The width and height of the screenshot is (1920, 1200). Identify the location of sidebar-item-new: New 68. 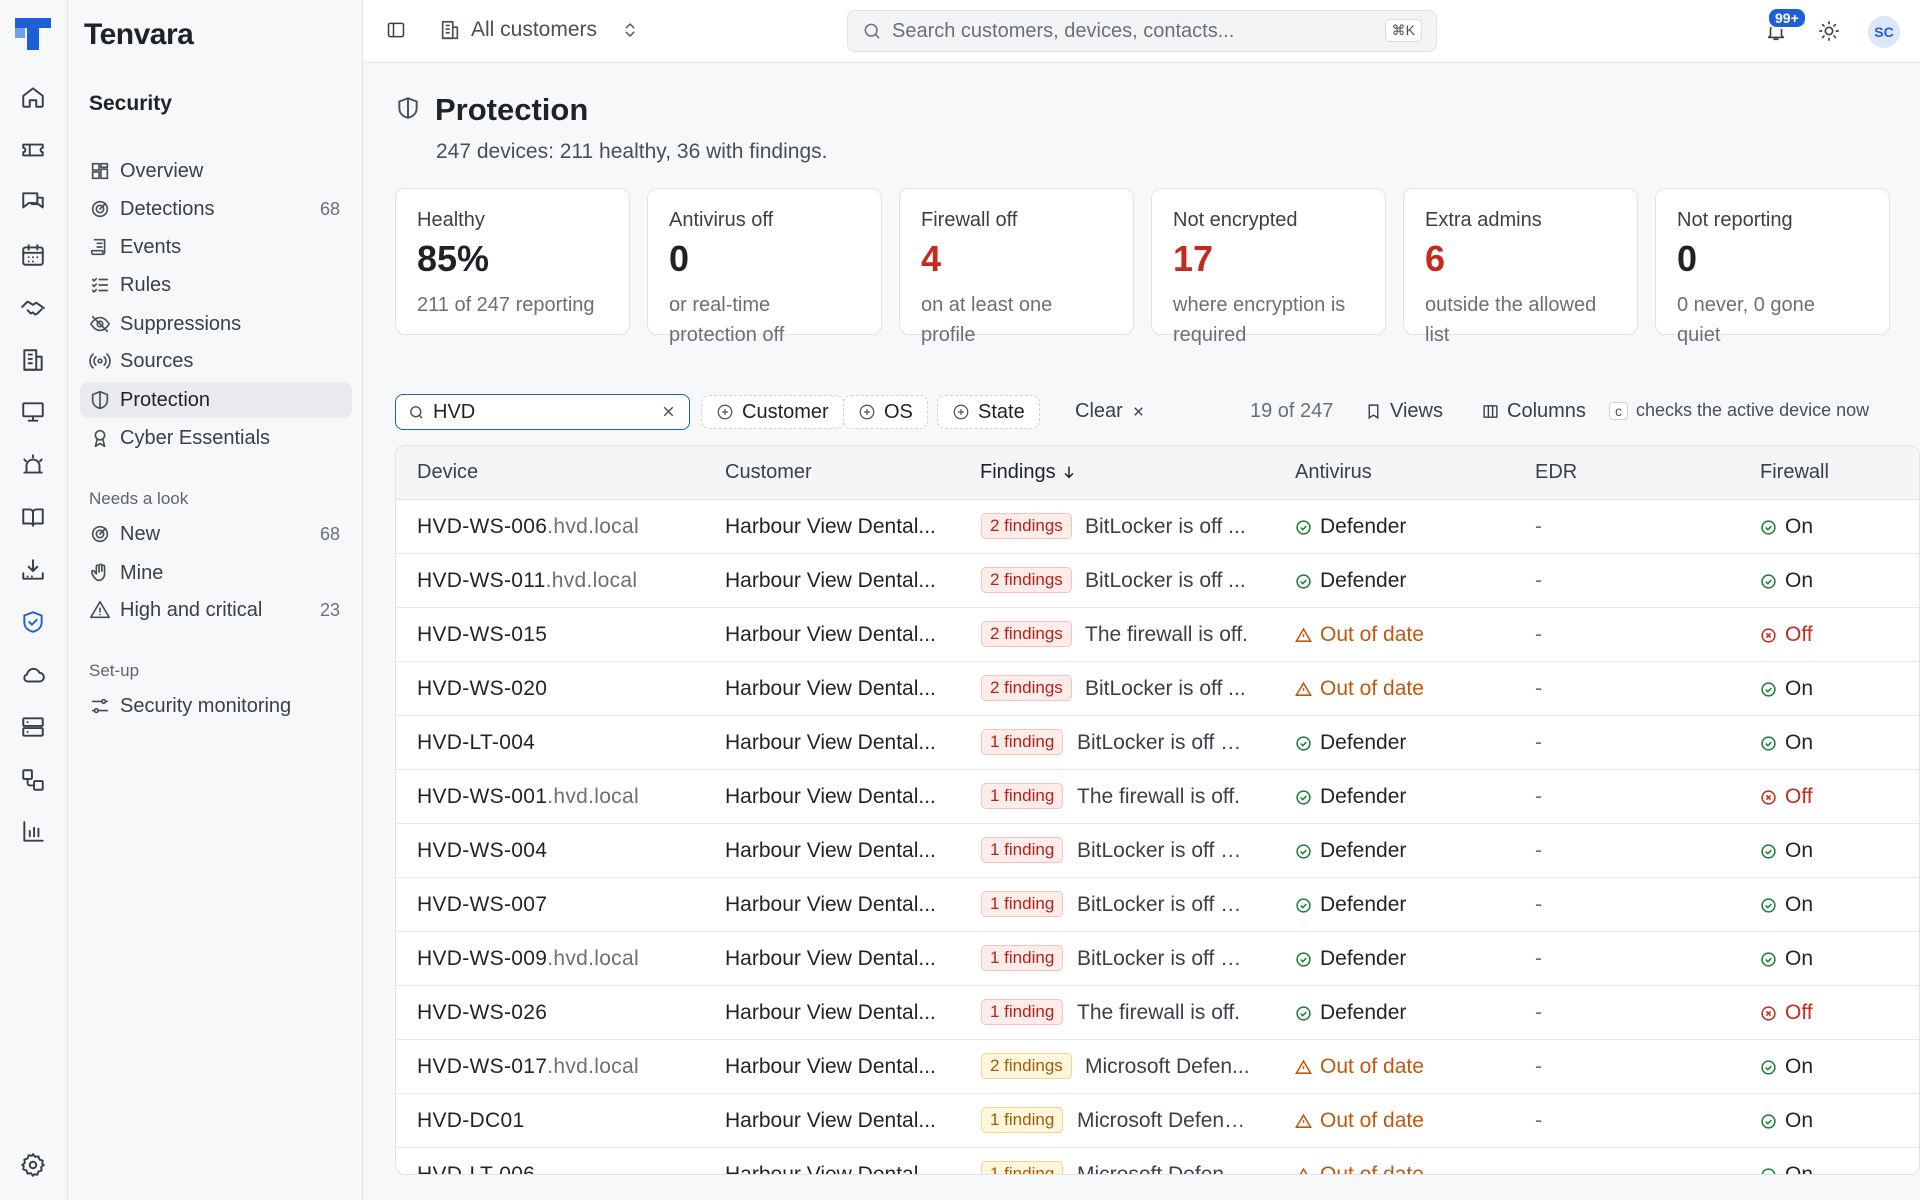
(216, 534).